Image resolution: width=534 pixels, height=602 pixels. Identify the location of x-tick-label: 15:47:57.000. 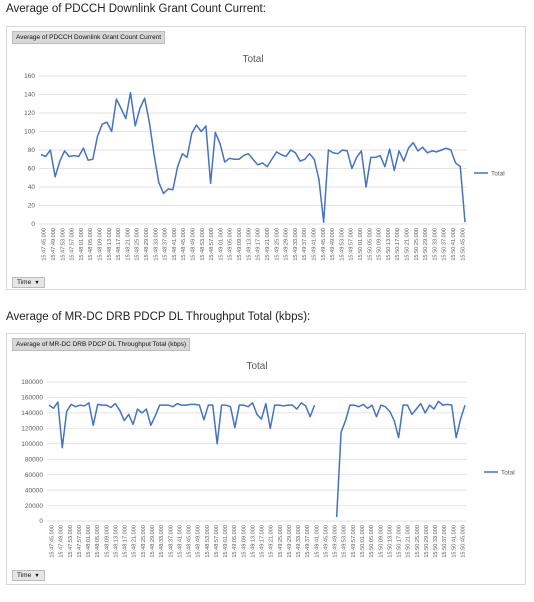
(80, 541).